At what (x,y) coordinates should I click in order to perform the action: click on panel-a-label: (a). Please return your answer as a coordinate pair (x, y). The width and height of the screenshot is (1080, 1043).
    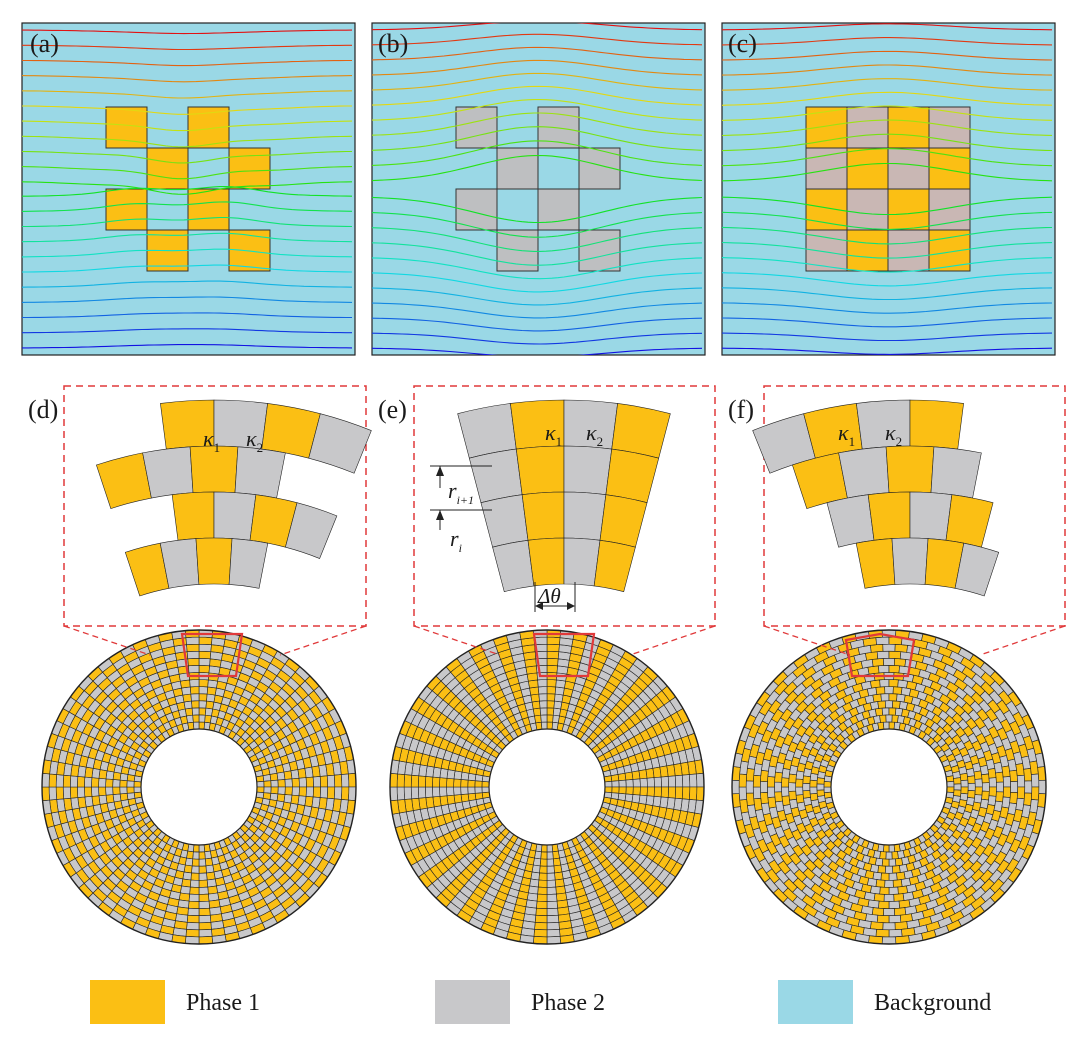
    Looking at the image, I should click on (44, 43).